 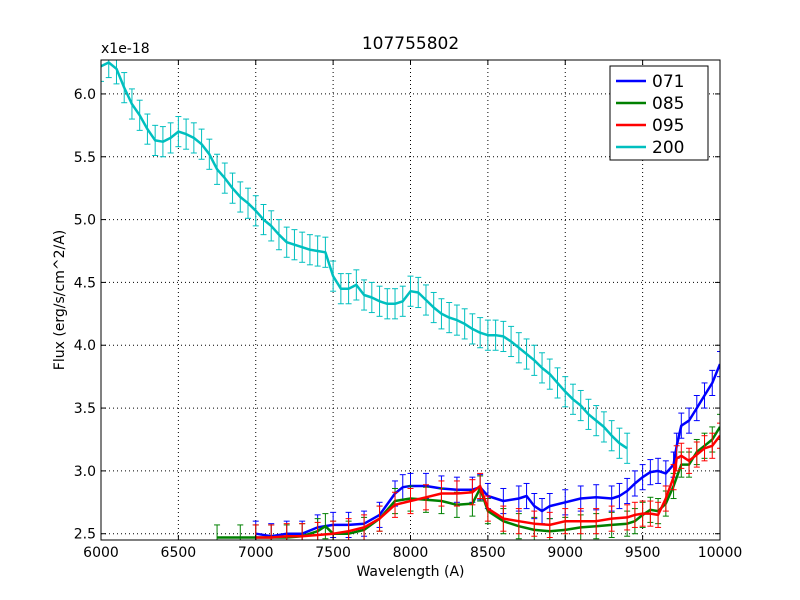 What do you see at coordinates (85, 221) in the screenshot?
I see `y-tick-label: 5.0` at bounding box center [85, 221].